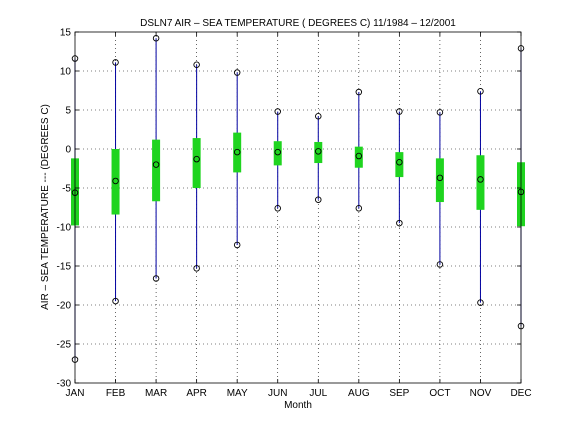  What do you see at coordinates (298, 405) in the screenshot?
I see `x-axis-label: Month` at bounding box center [298, 405].